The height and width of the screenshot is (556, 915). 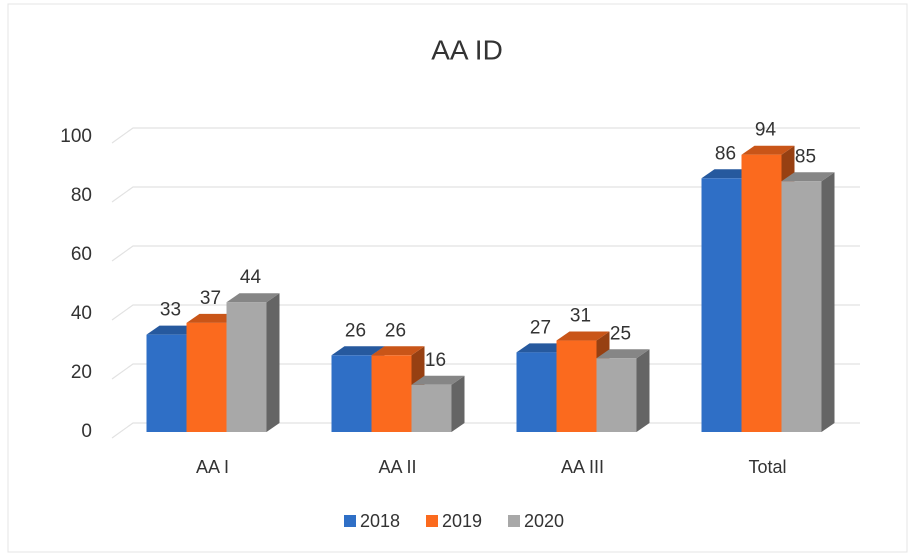 I want to click on data-label: 27, so click(x=540, y=327).